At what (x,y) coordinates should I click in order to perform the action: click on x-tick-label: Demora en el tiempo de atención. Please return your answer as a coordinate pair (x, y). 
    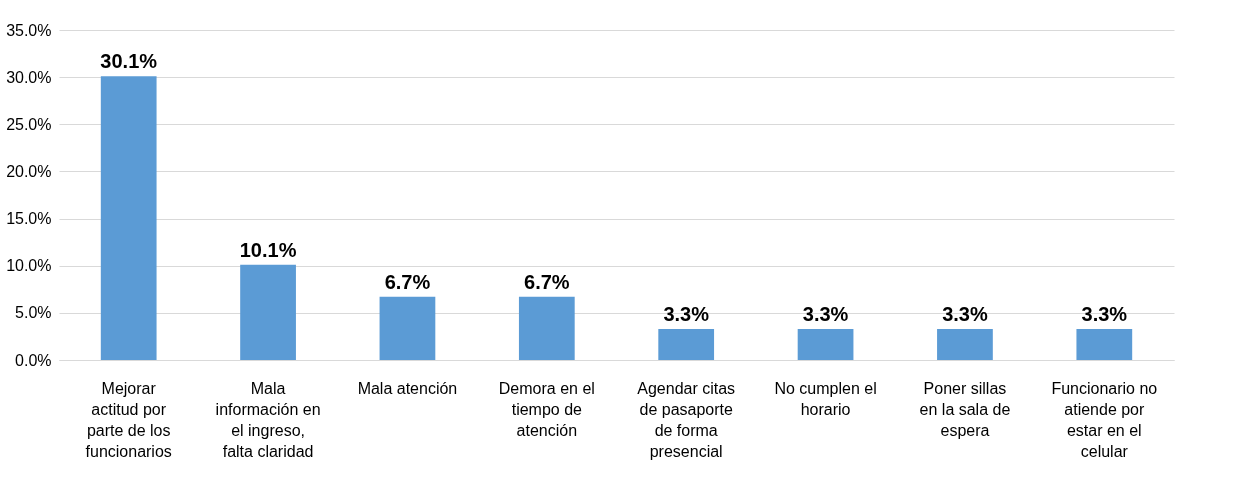
    Looking at the image, I should click on (546, 409).